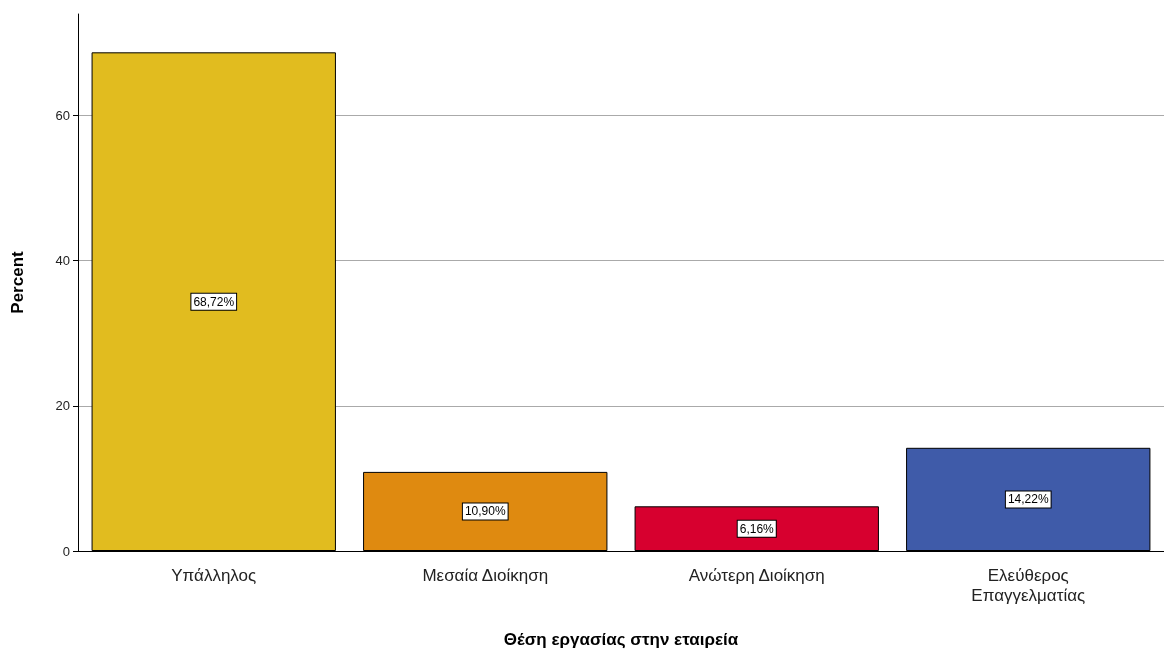 Image resolution: width=1164 pixels, height=654 pixels. Describe the element at coordinates (62, 261) in the screenshot. I see `y-tick-label: 40` at that location.